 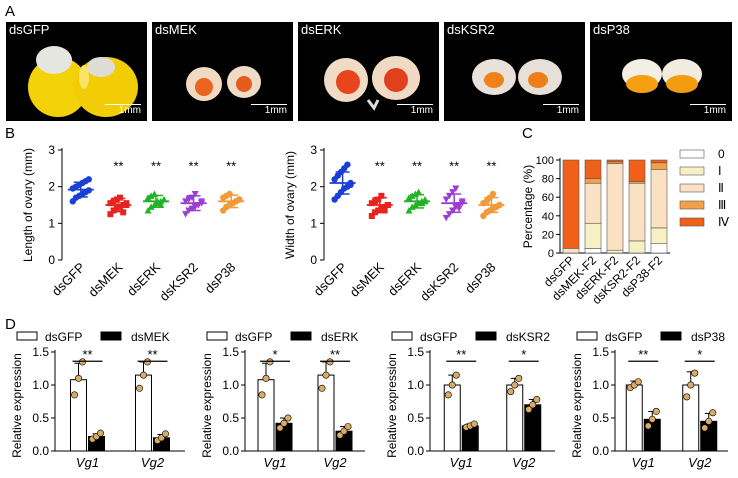 What do you see at coordinates (76, 71) in the screenshot?
I see `photo-dsgfp: dsGFP 1mm` at bounding box center [76, 71].